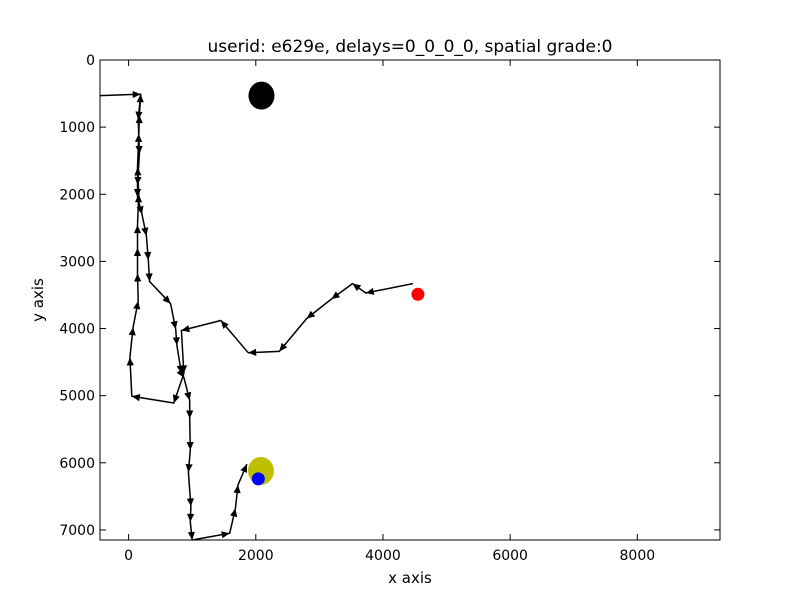  What do you see at coordinates (90, 61) in the screenshot?
I see `y-tick-label: 0` at bounding box center [90, 61].